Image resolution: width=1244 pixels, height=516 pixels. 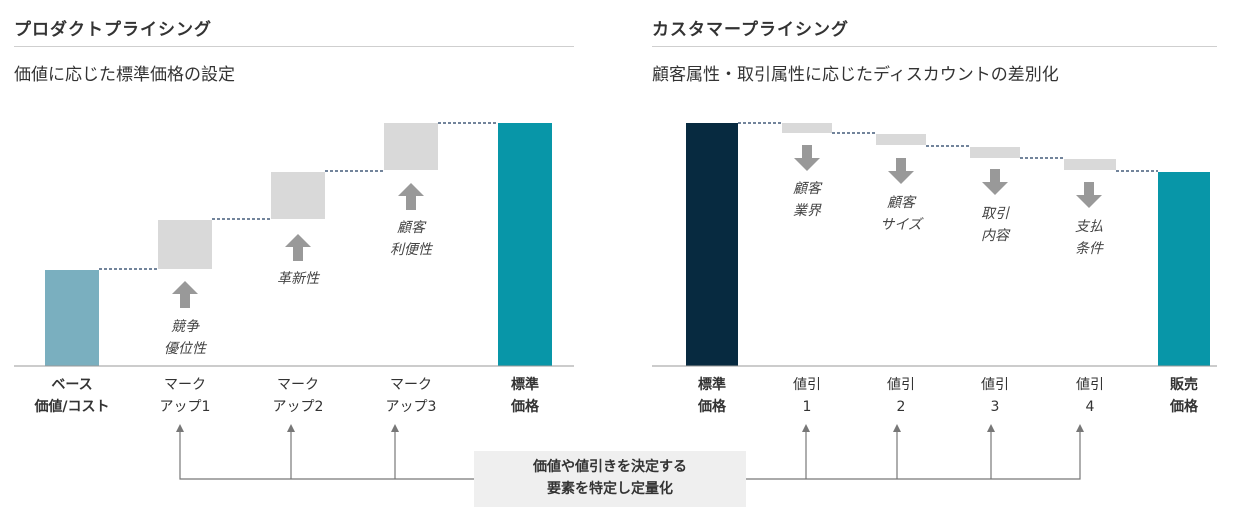 I want to click on standard-price-bar-dark, so click(x=712, y=244).